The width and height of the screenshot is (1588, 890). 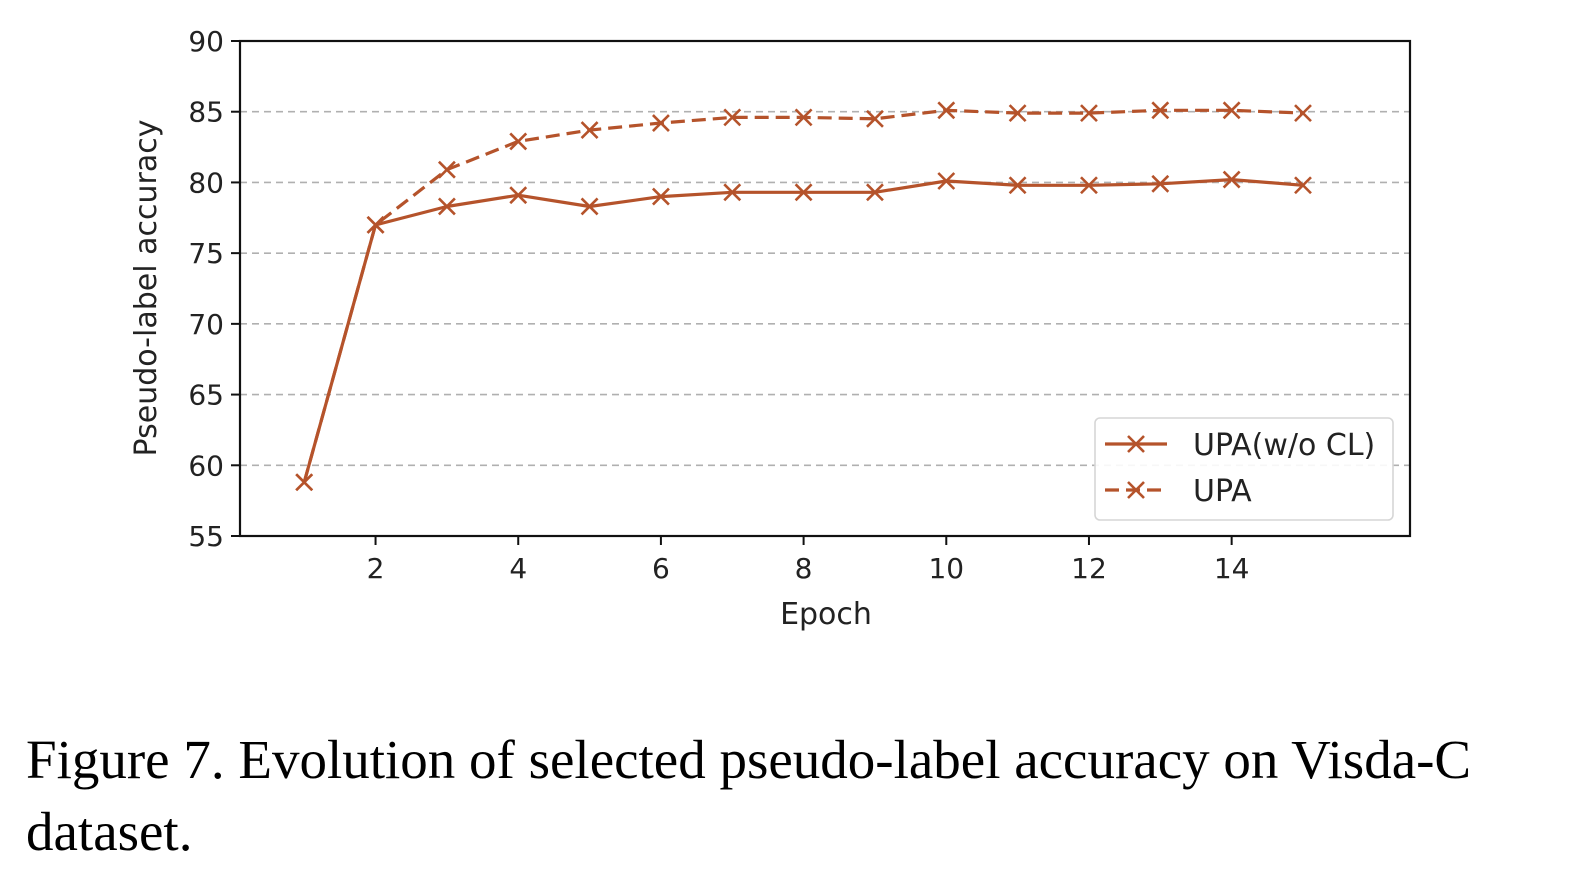 What do you see at coordinates (1089, 568) in the screenshot?
I see `x-tick-label: 12` at bounding box center [1089, 568].